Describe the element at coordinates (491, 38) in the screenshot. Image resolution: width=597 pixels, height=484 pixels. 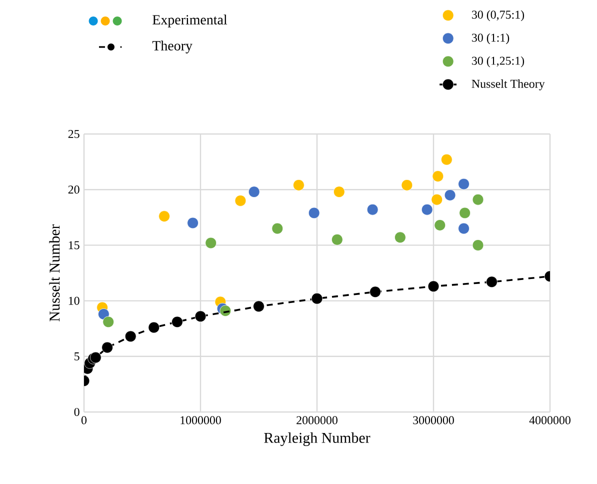
I see `legend-label: 30 (1:1)` at that location.